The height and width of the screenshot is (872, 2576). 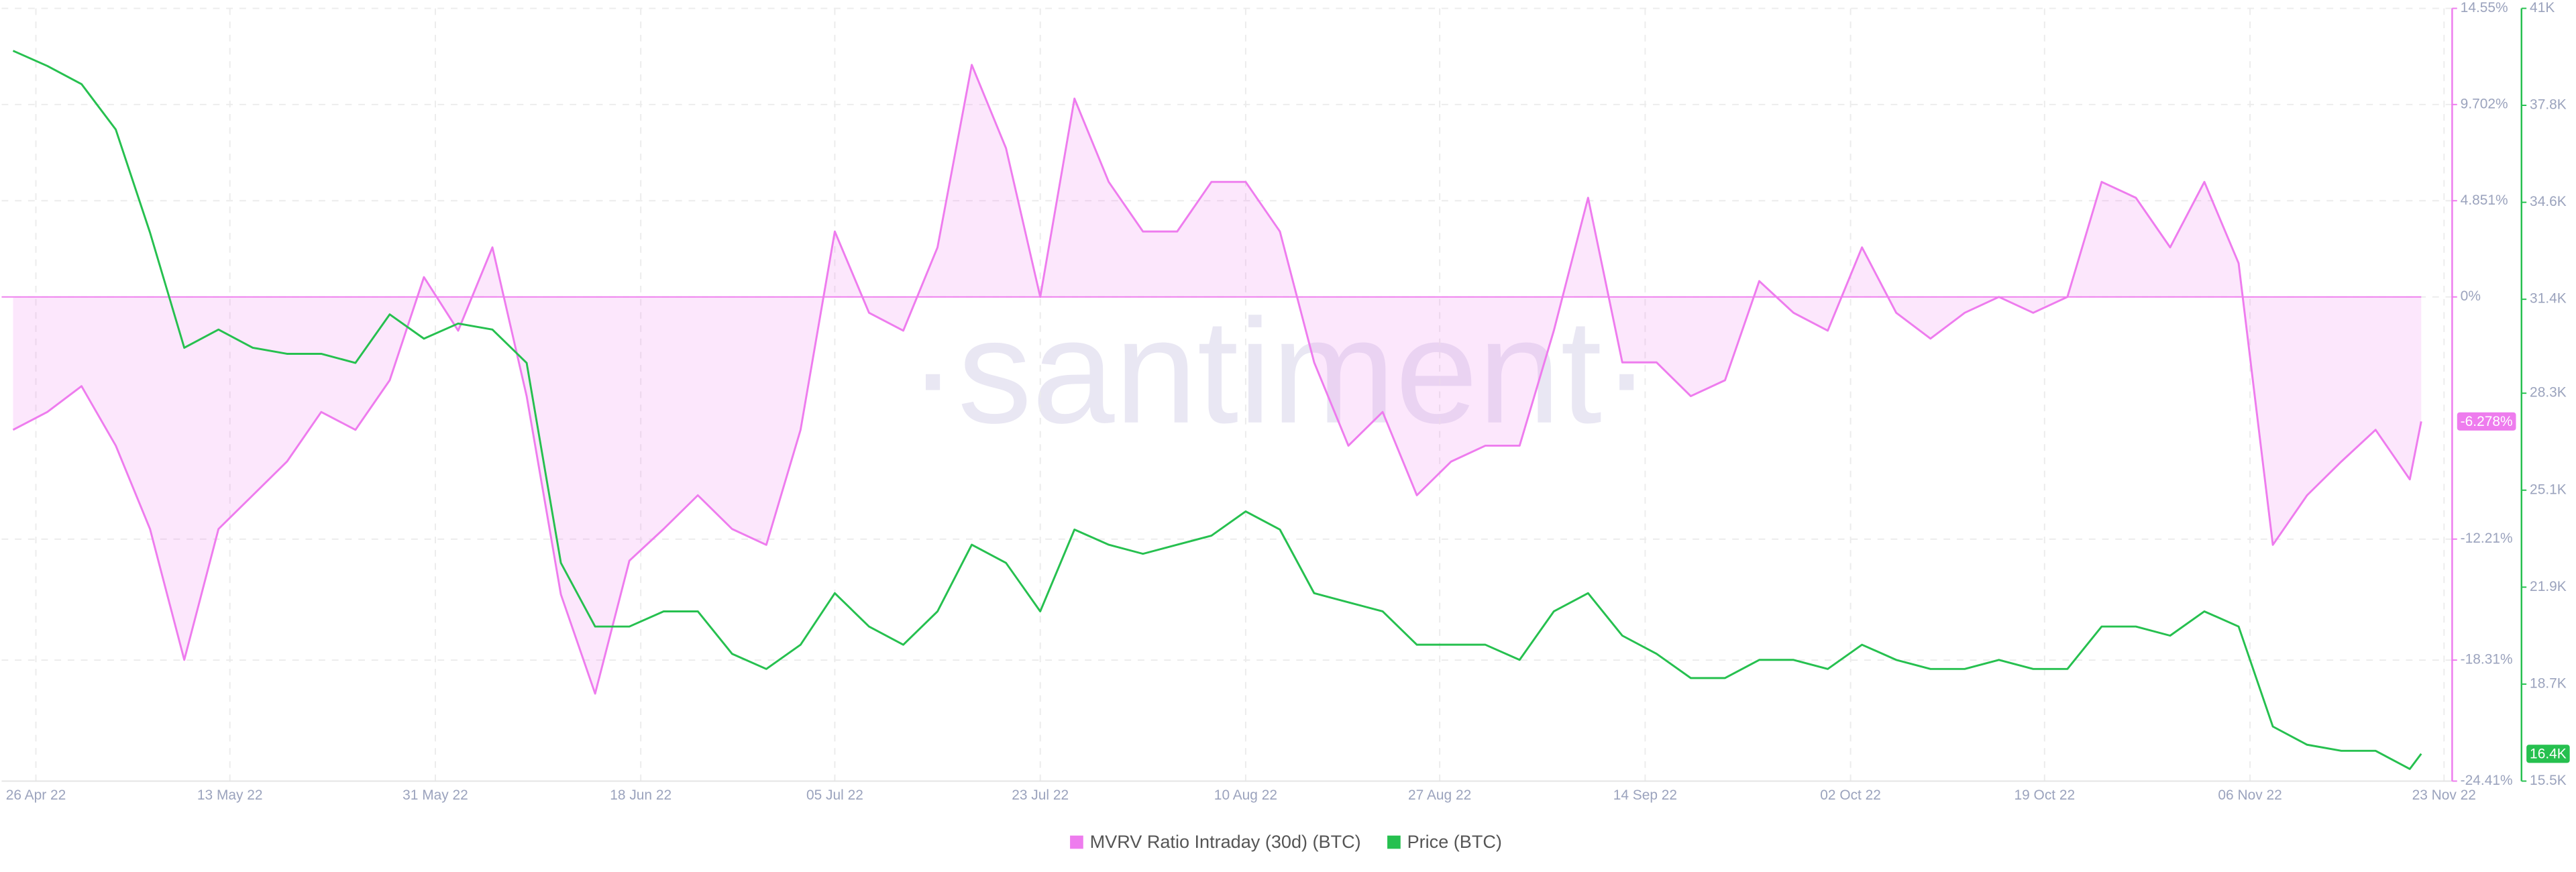 I want to click on y2-tick-label: 21.9K, so click(x=2548, y=587).